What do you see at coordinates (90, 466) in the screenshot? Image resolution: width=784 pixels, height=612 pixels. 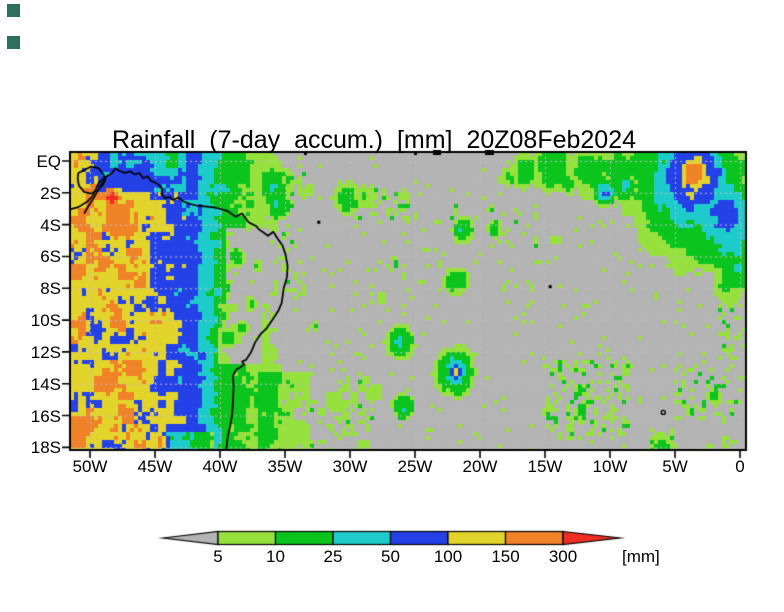 I see `lon-tick-label: 50W` at bounding box center [90, 466].